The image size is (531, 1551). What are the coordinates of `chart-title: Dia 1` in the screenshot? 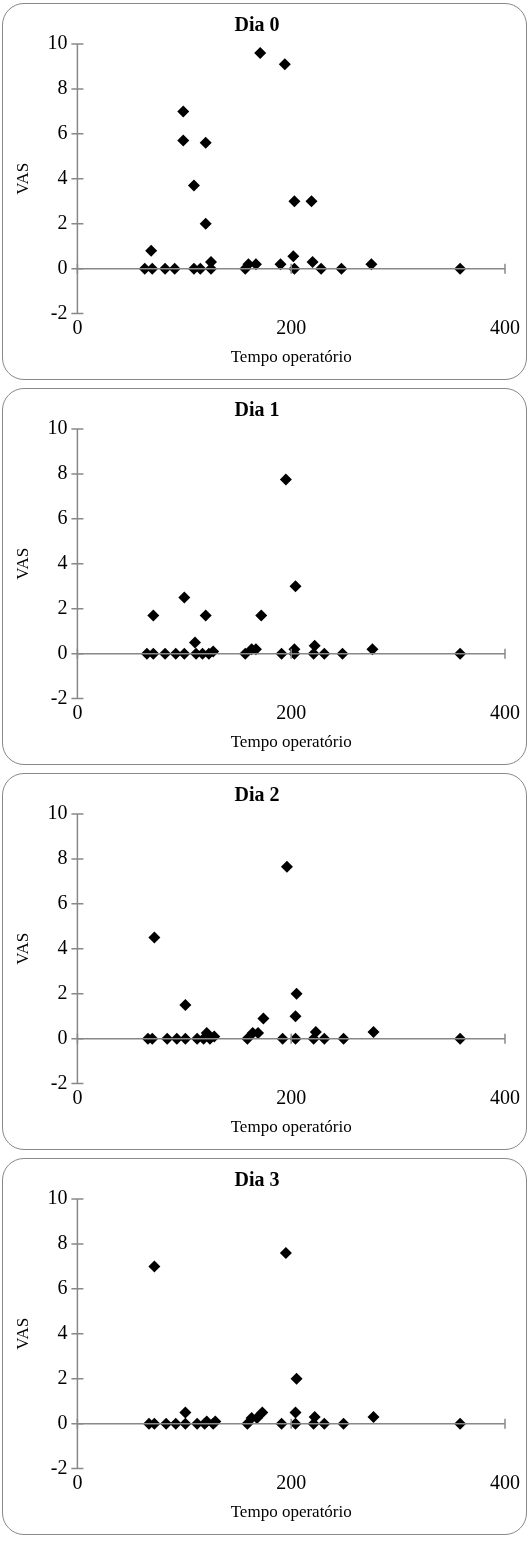 It's located at (257, 409).